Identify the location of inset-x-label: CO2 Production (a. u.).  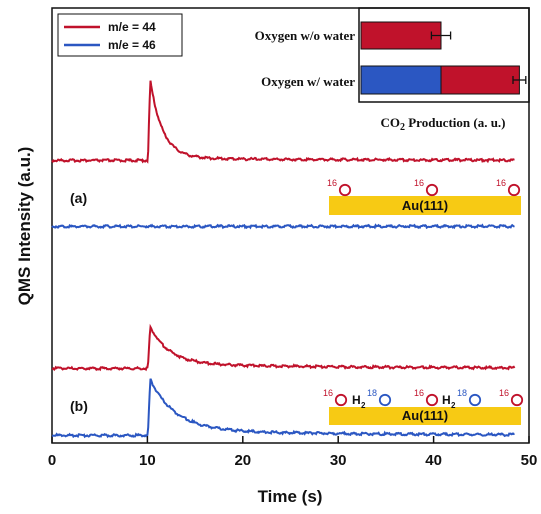
(442, 124).